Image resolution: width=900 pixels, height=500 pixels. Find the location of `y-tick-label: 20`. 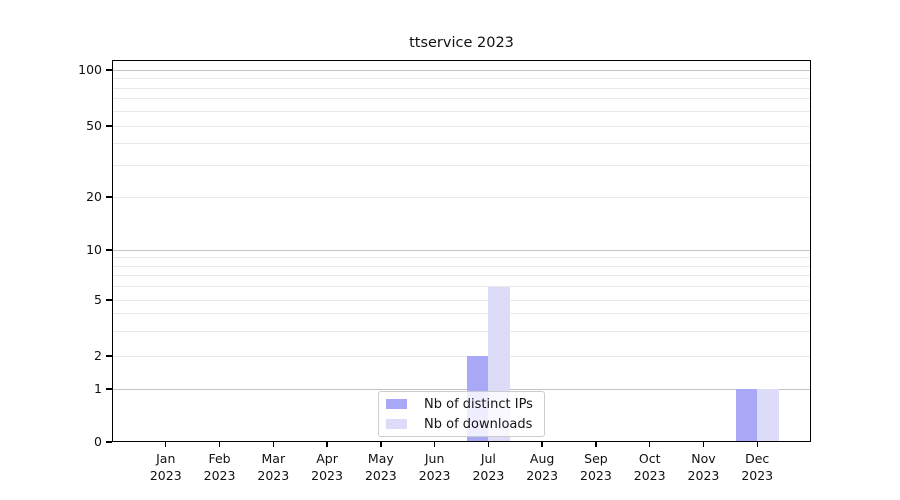

y-tick-label: 20 is located at coordinates (94, 196).